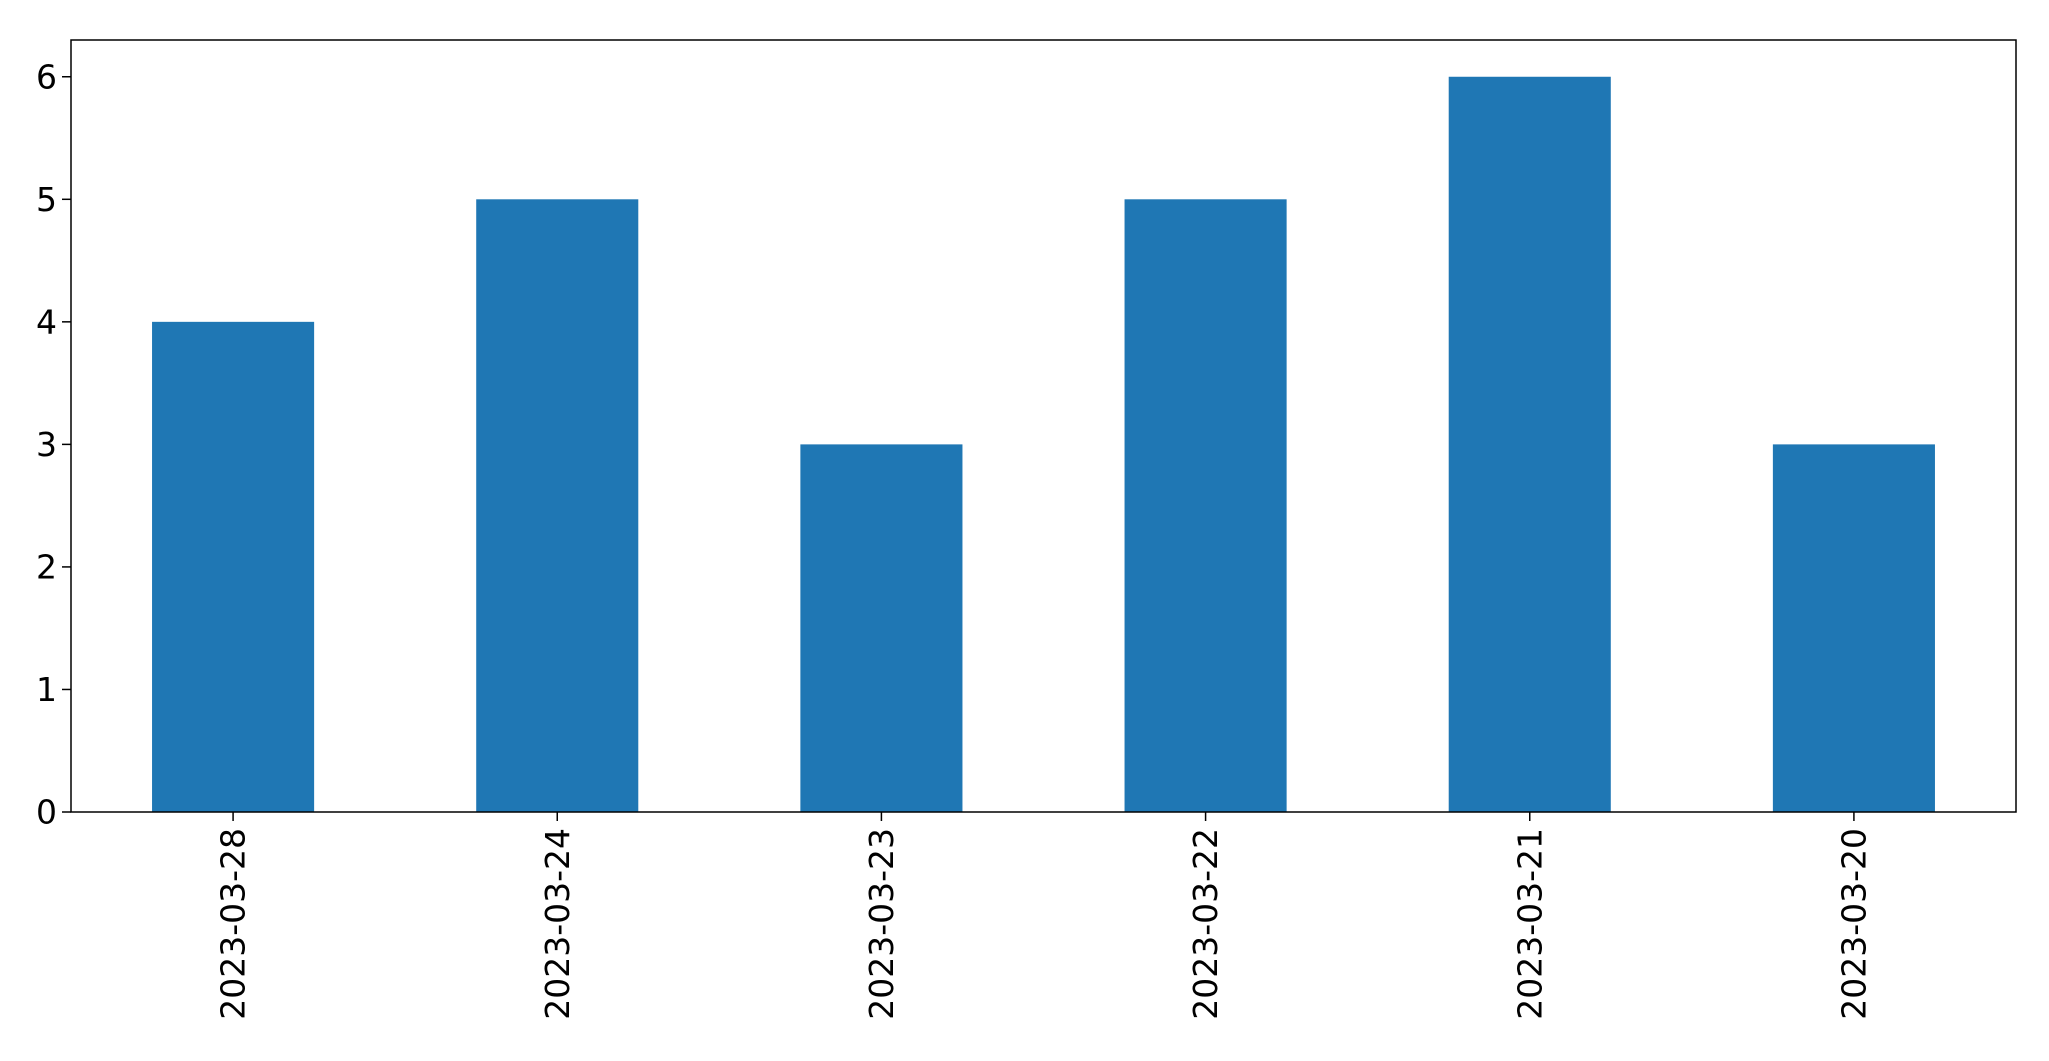 Image resolution: width=2049 pixels, height=1061 pixels. Describe the element at coordinates (46, 199) in the screenshot. I see `y-tick-label: 5` at that location.